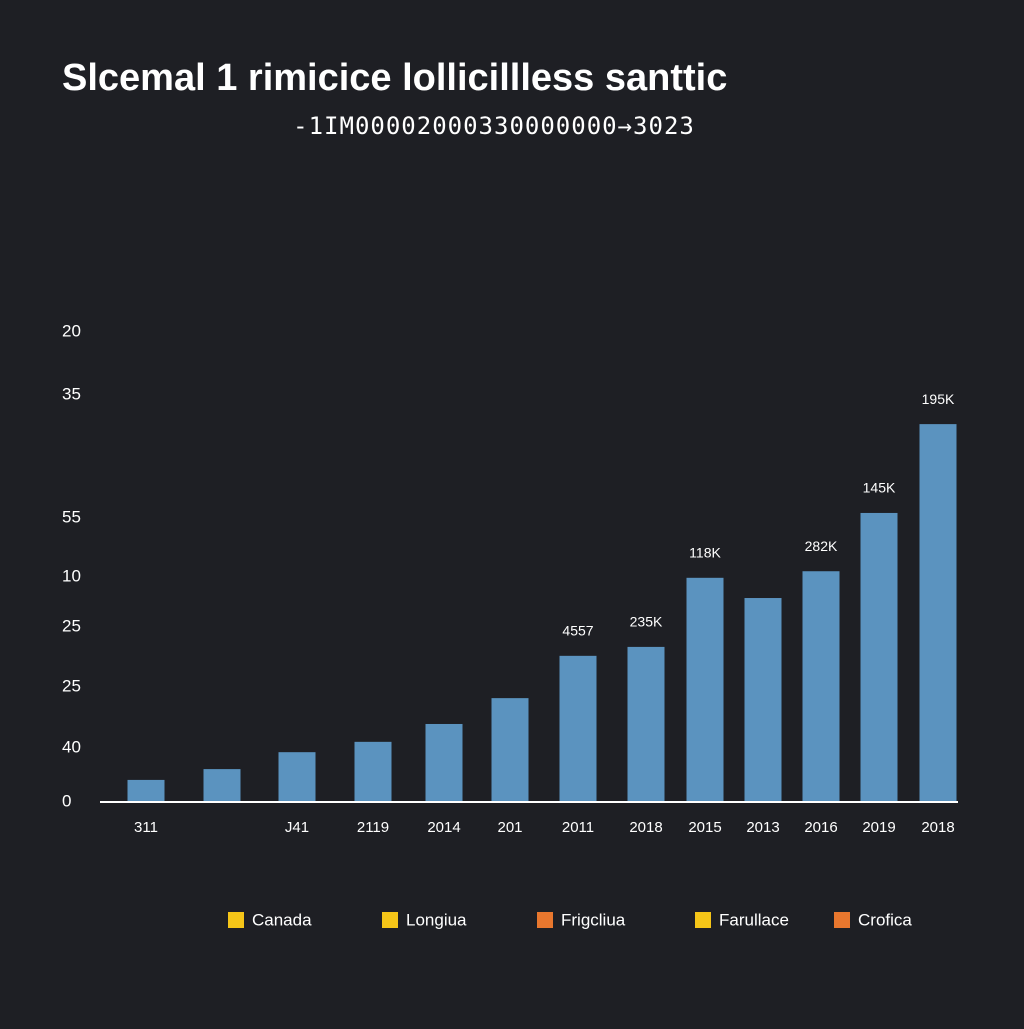 This screenshot has height=1029, width=1024. Describe the element at coordinates (282, 919) in the screenshot. I see `legend-label: Canada` at that location.